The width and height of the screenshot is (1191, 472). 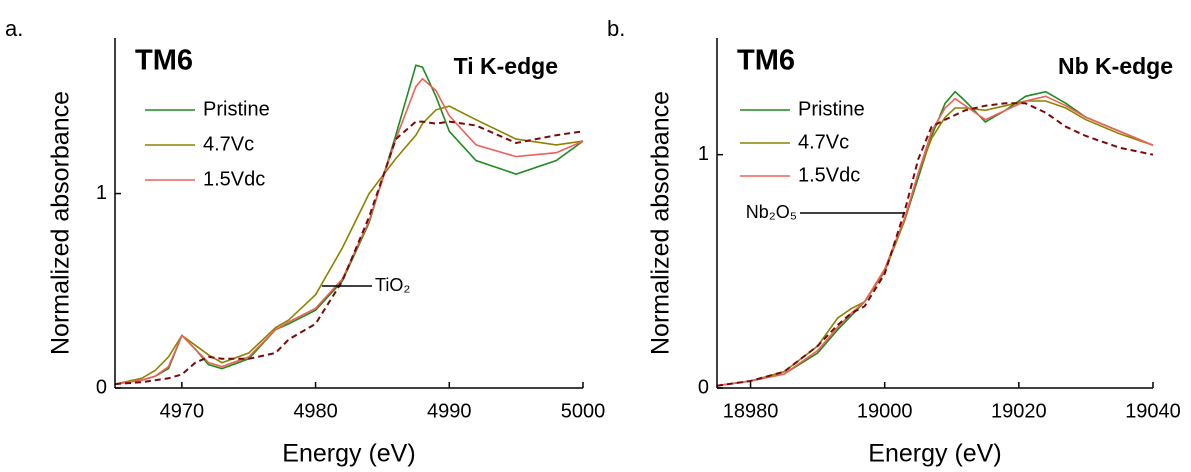 What do you see at coordinates (182, 411) in the screenshot?
I see `x-tick-label: 4970` at bounding box center [182, 411].